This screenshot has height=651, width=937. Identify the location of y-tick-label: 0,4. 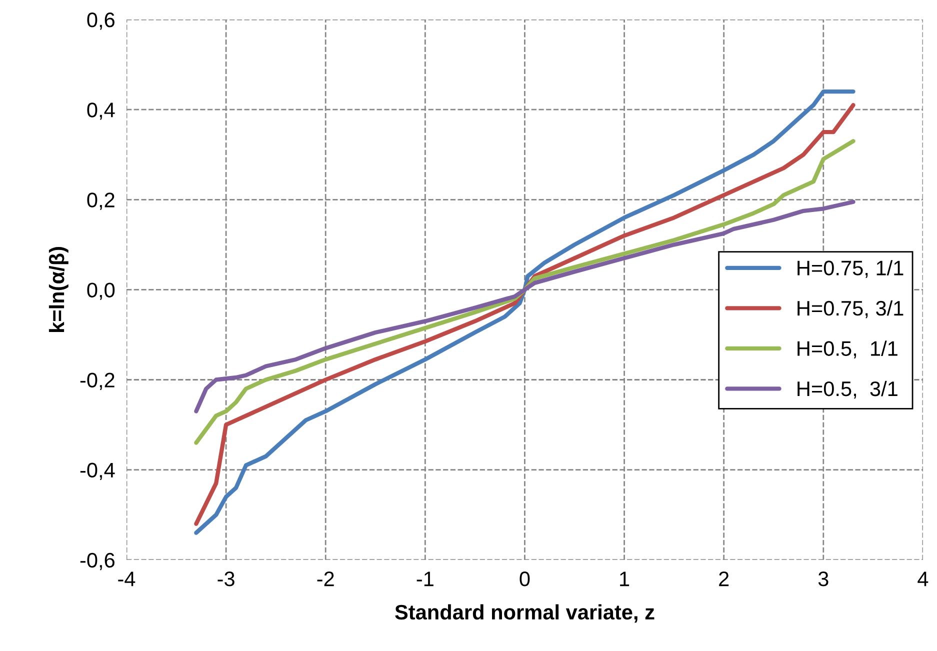
(101, 111).